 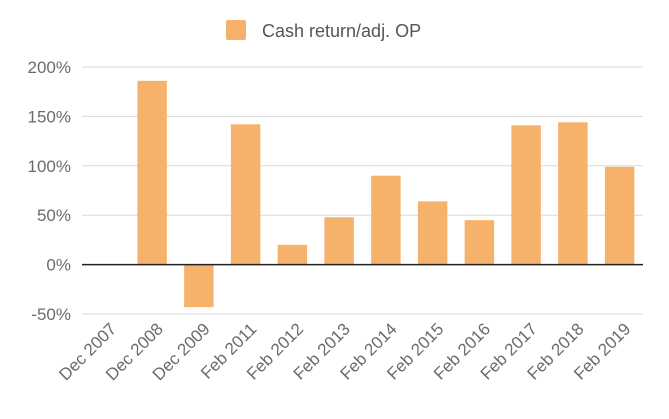 I want to click on y-tick-label: 200%, so click(x=49, y=67).